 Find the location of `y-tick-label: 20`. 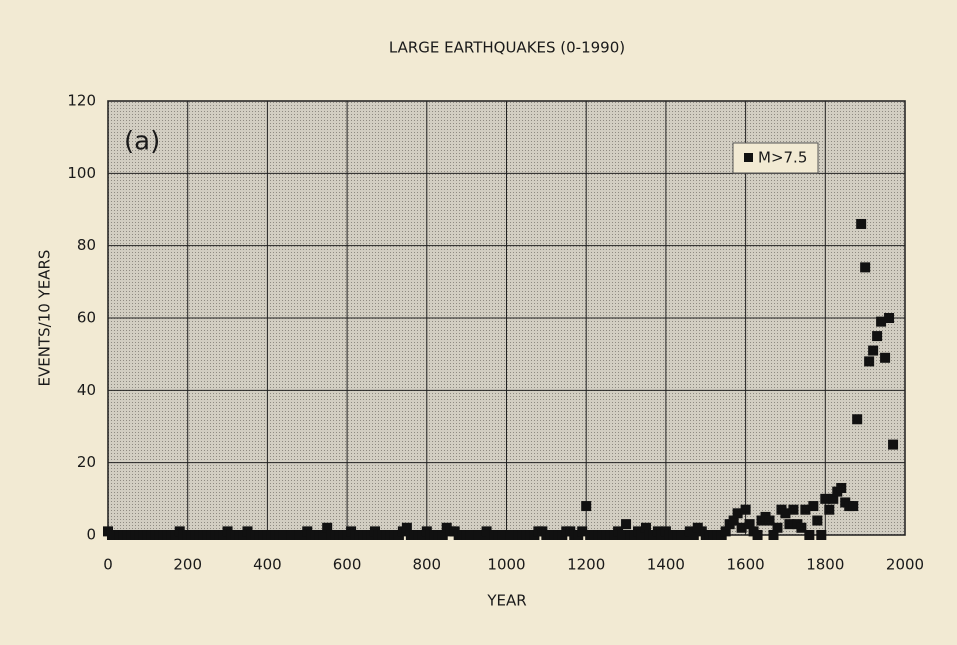

y-tick-label: 20 is located at coordinates (86, 462).